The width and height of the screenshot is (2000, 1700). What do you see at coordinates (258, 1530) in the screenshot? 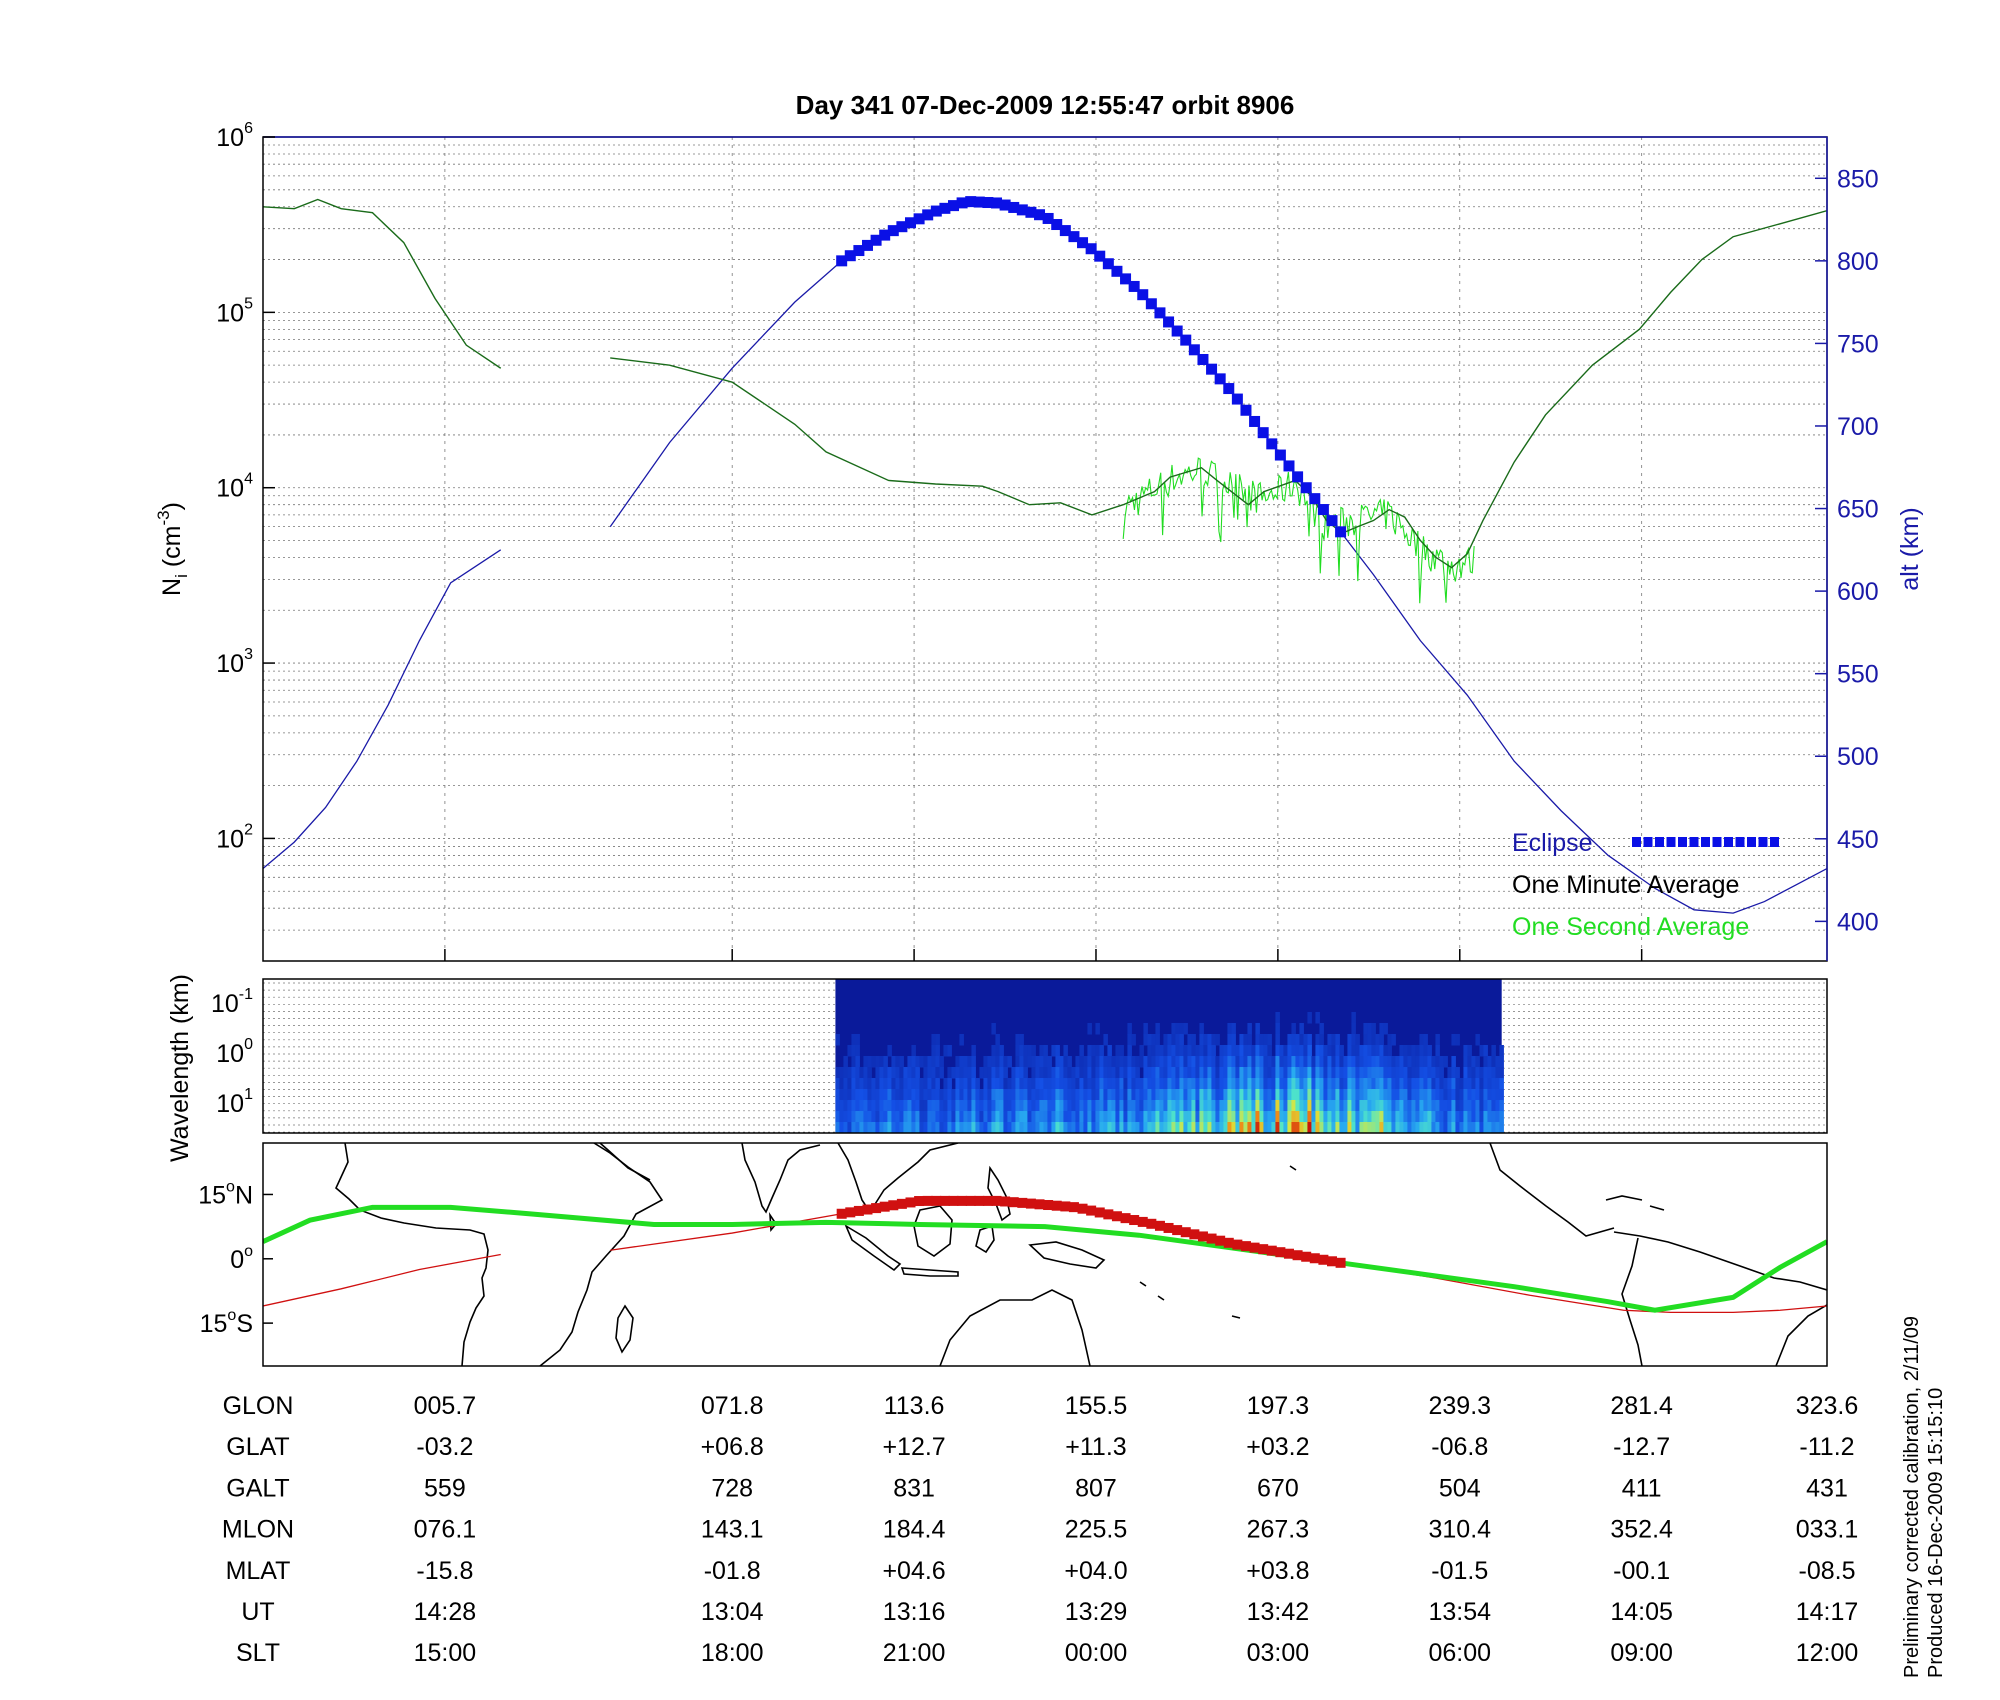
I see `row-label-mlon: MLON` at bounding box center [258, 1530].